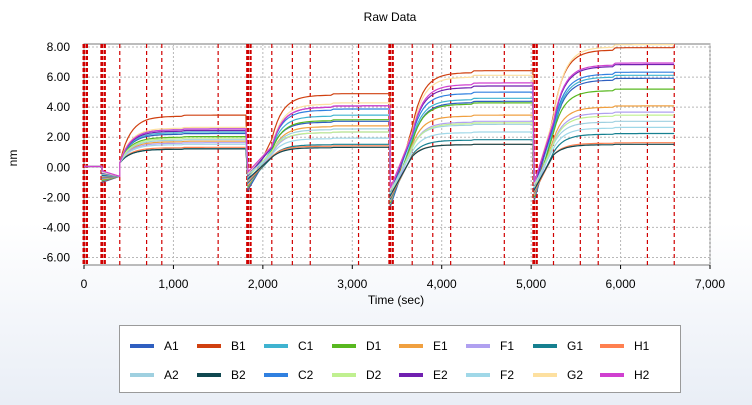 This screenshot has height=405, width=752. I want to click on legend-label: E1, so click(440, 346).